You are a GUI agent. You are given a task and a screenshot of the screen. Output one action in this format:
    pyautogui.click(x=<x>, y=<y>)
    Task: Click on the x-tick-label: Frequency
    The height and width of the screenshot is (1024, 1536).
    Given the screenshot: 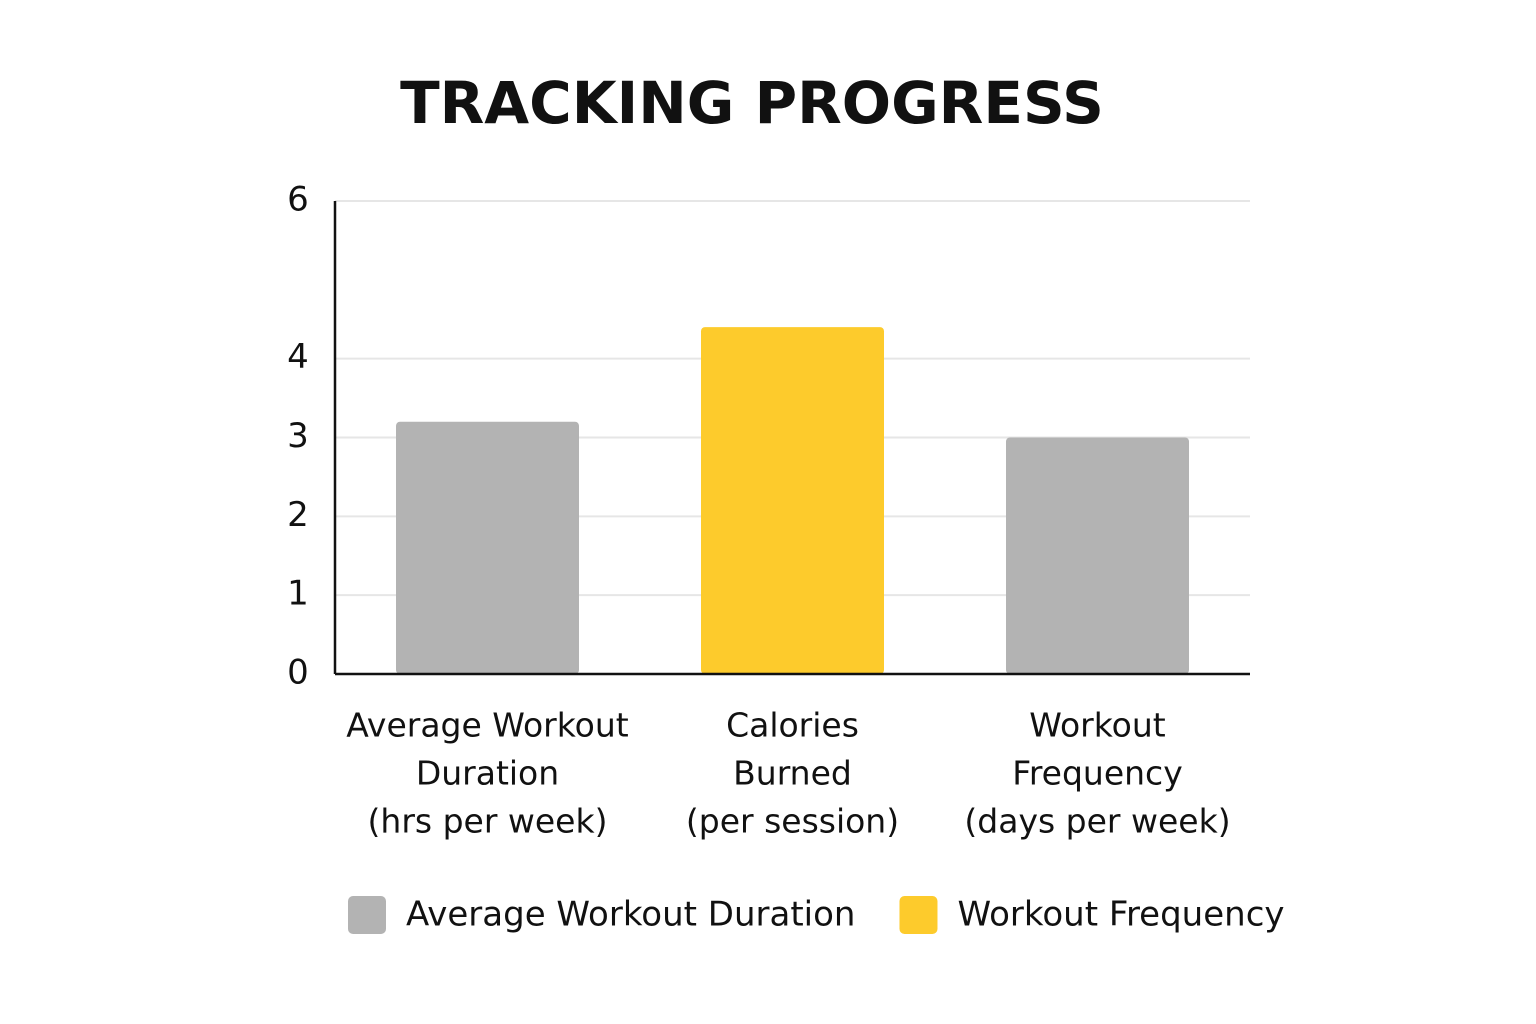 What is the action you would take?
    pyautogui.click(x=1097, y=773)
    